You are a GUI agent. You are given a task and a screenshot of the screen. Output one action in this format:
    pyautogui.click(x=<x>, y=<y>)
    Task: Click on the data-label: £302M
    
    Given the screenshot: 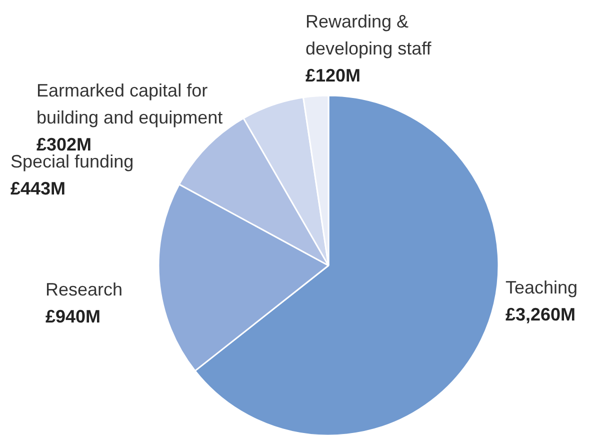 What is the action you would take?
    pyautogui.click(x=64, y=144)
    